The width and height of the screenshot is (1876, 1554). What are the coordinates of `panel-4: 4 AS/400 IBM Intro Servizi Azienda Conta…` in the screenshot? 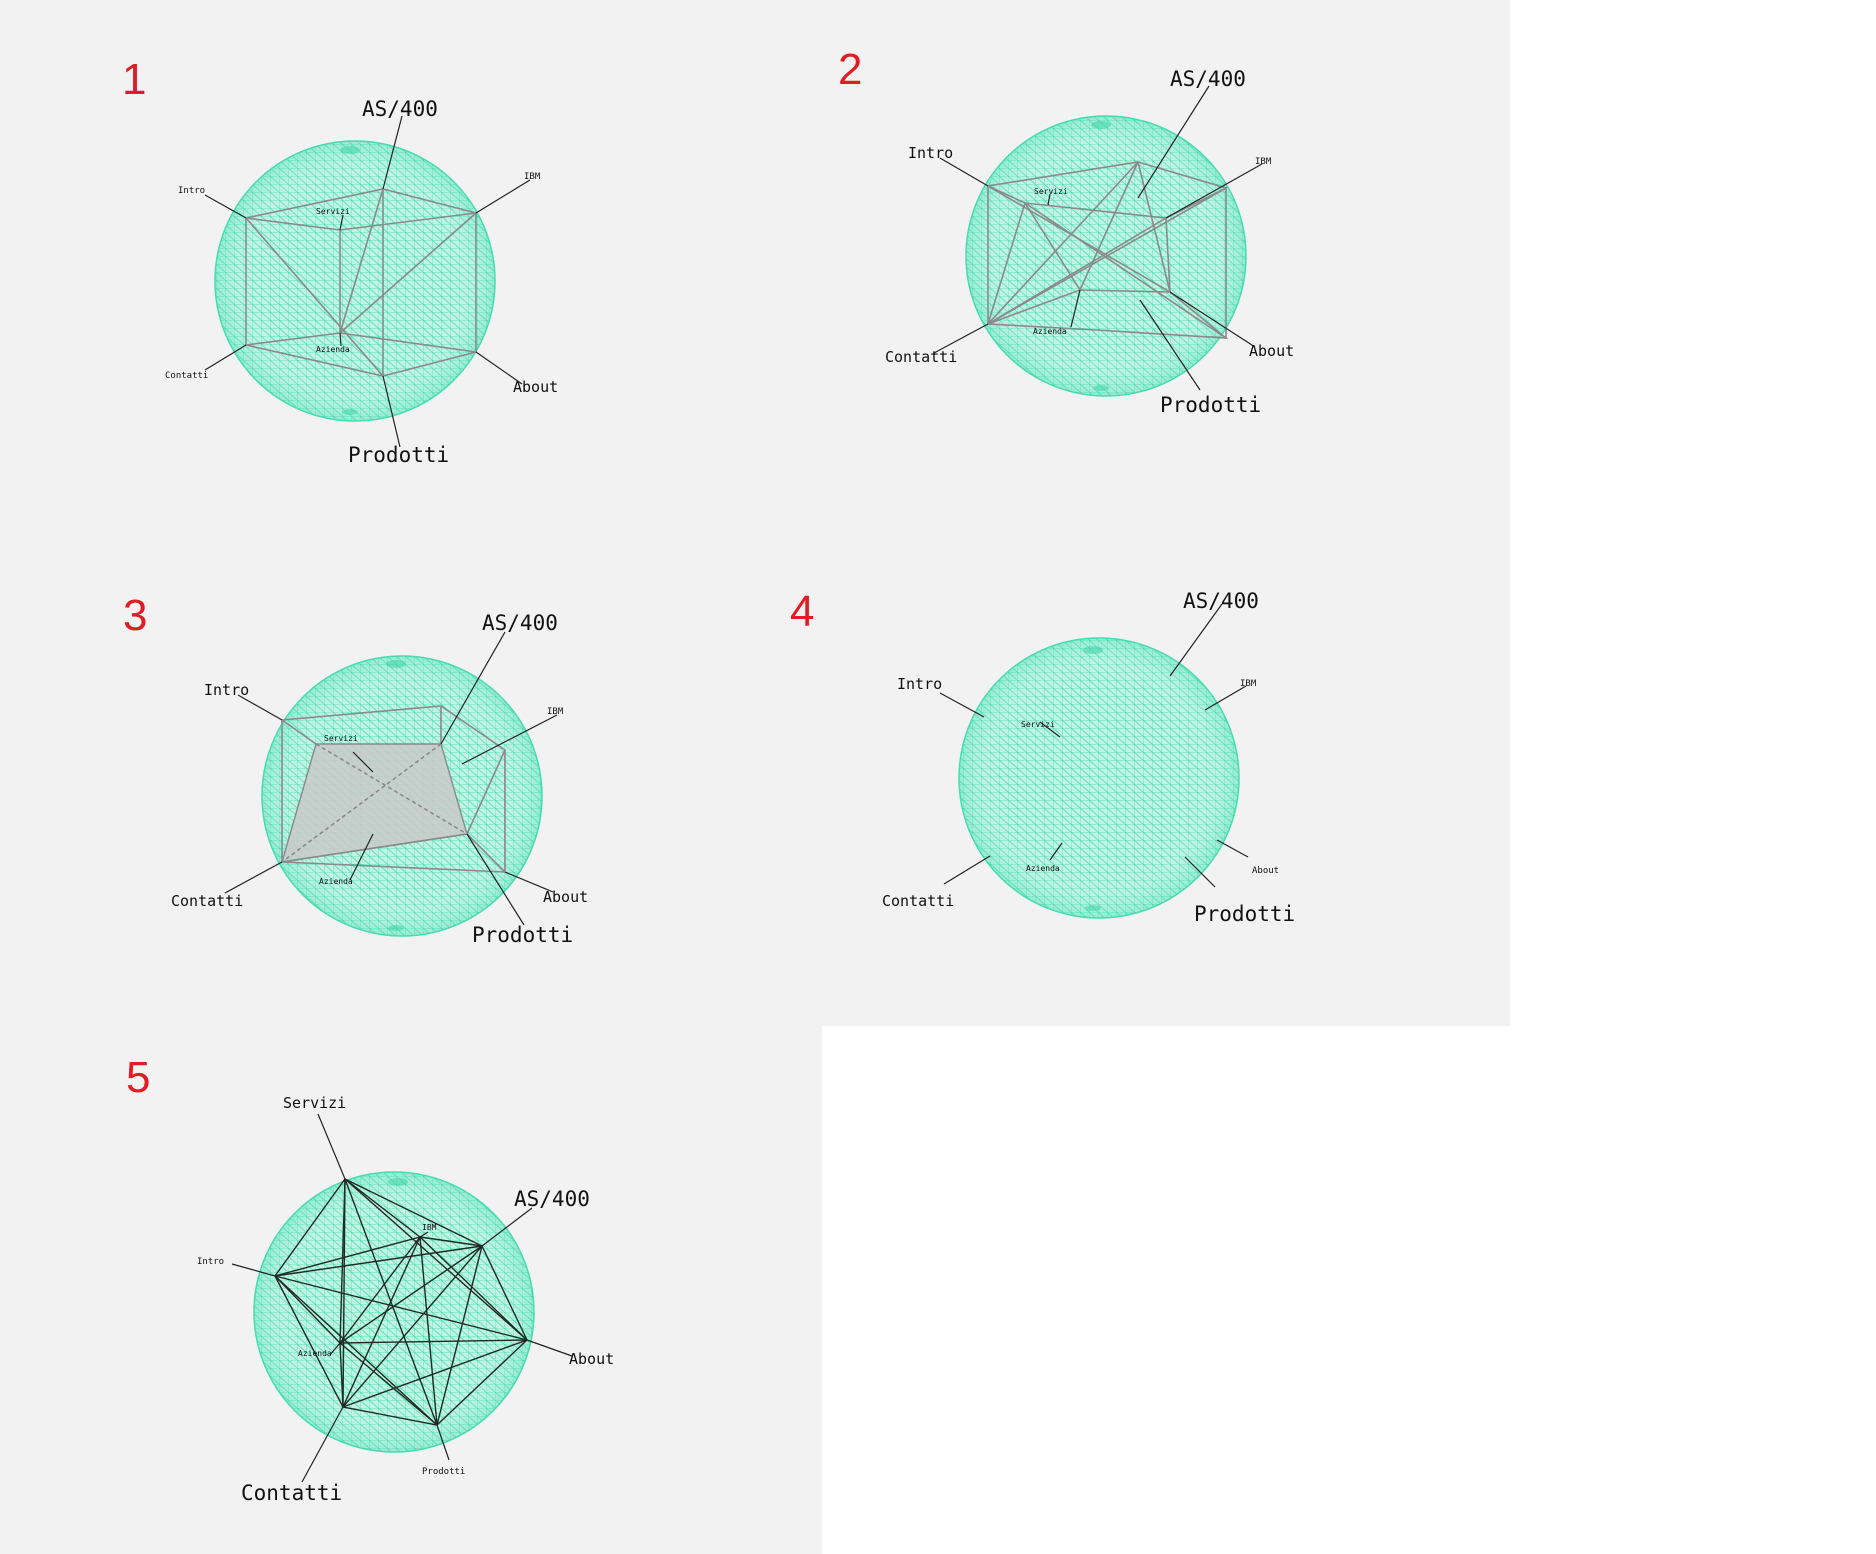 It's located at (1042, 756).